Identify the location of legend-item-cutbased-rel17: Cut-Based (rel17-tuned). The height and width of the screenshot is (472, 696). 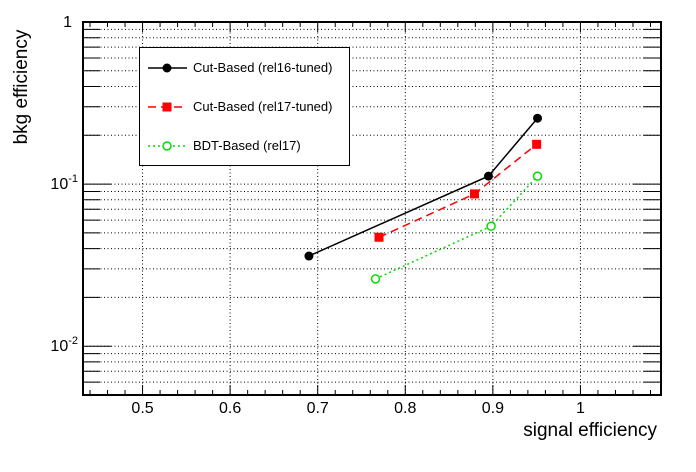
(244, 106).